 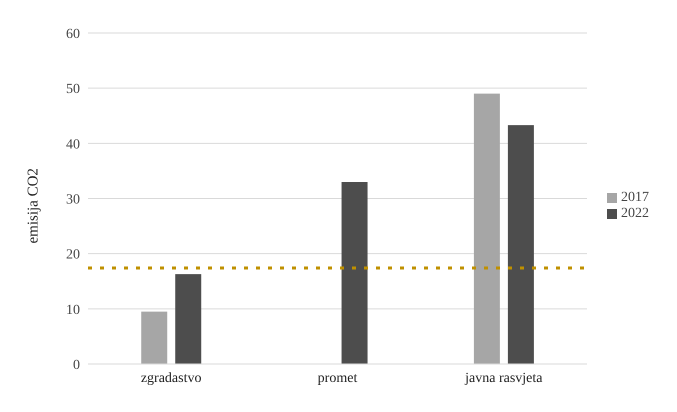 I want to click on y-tick-label: 60, so click(x=73, y=34).